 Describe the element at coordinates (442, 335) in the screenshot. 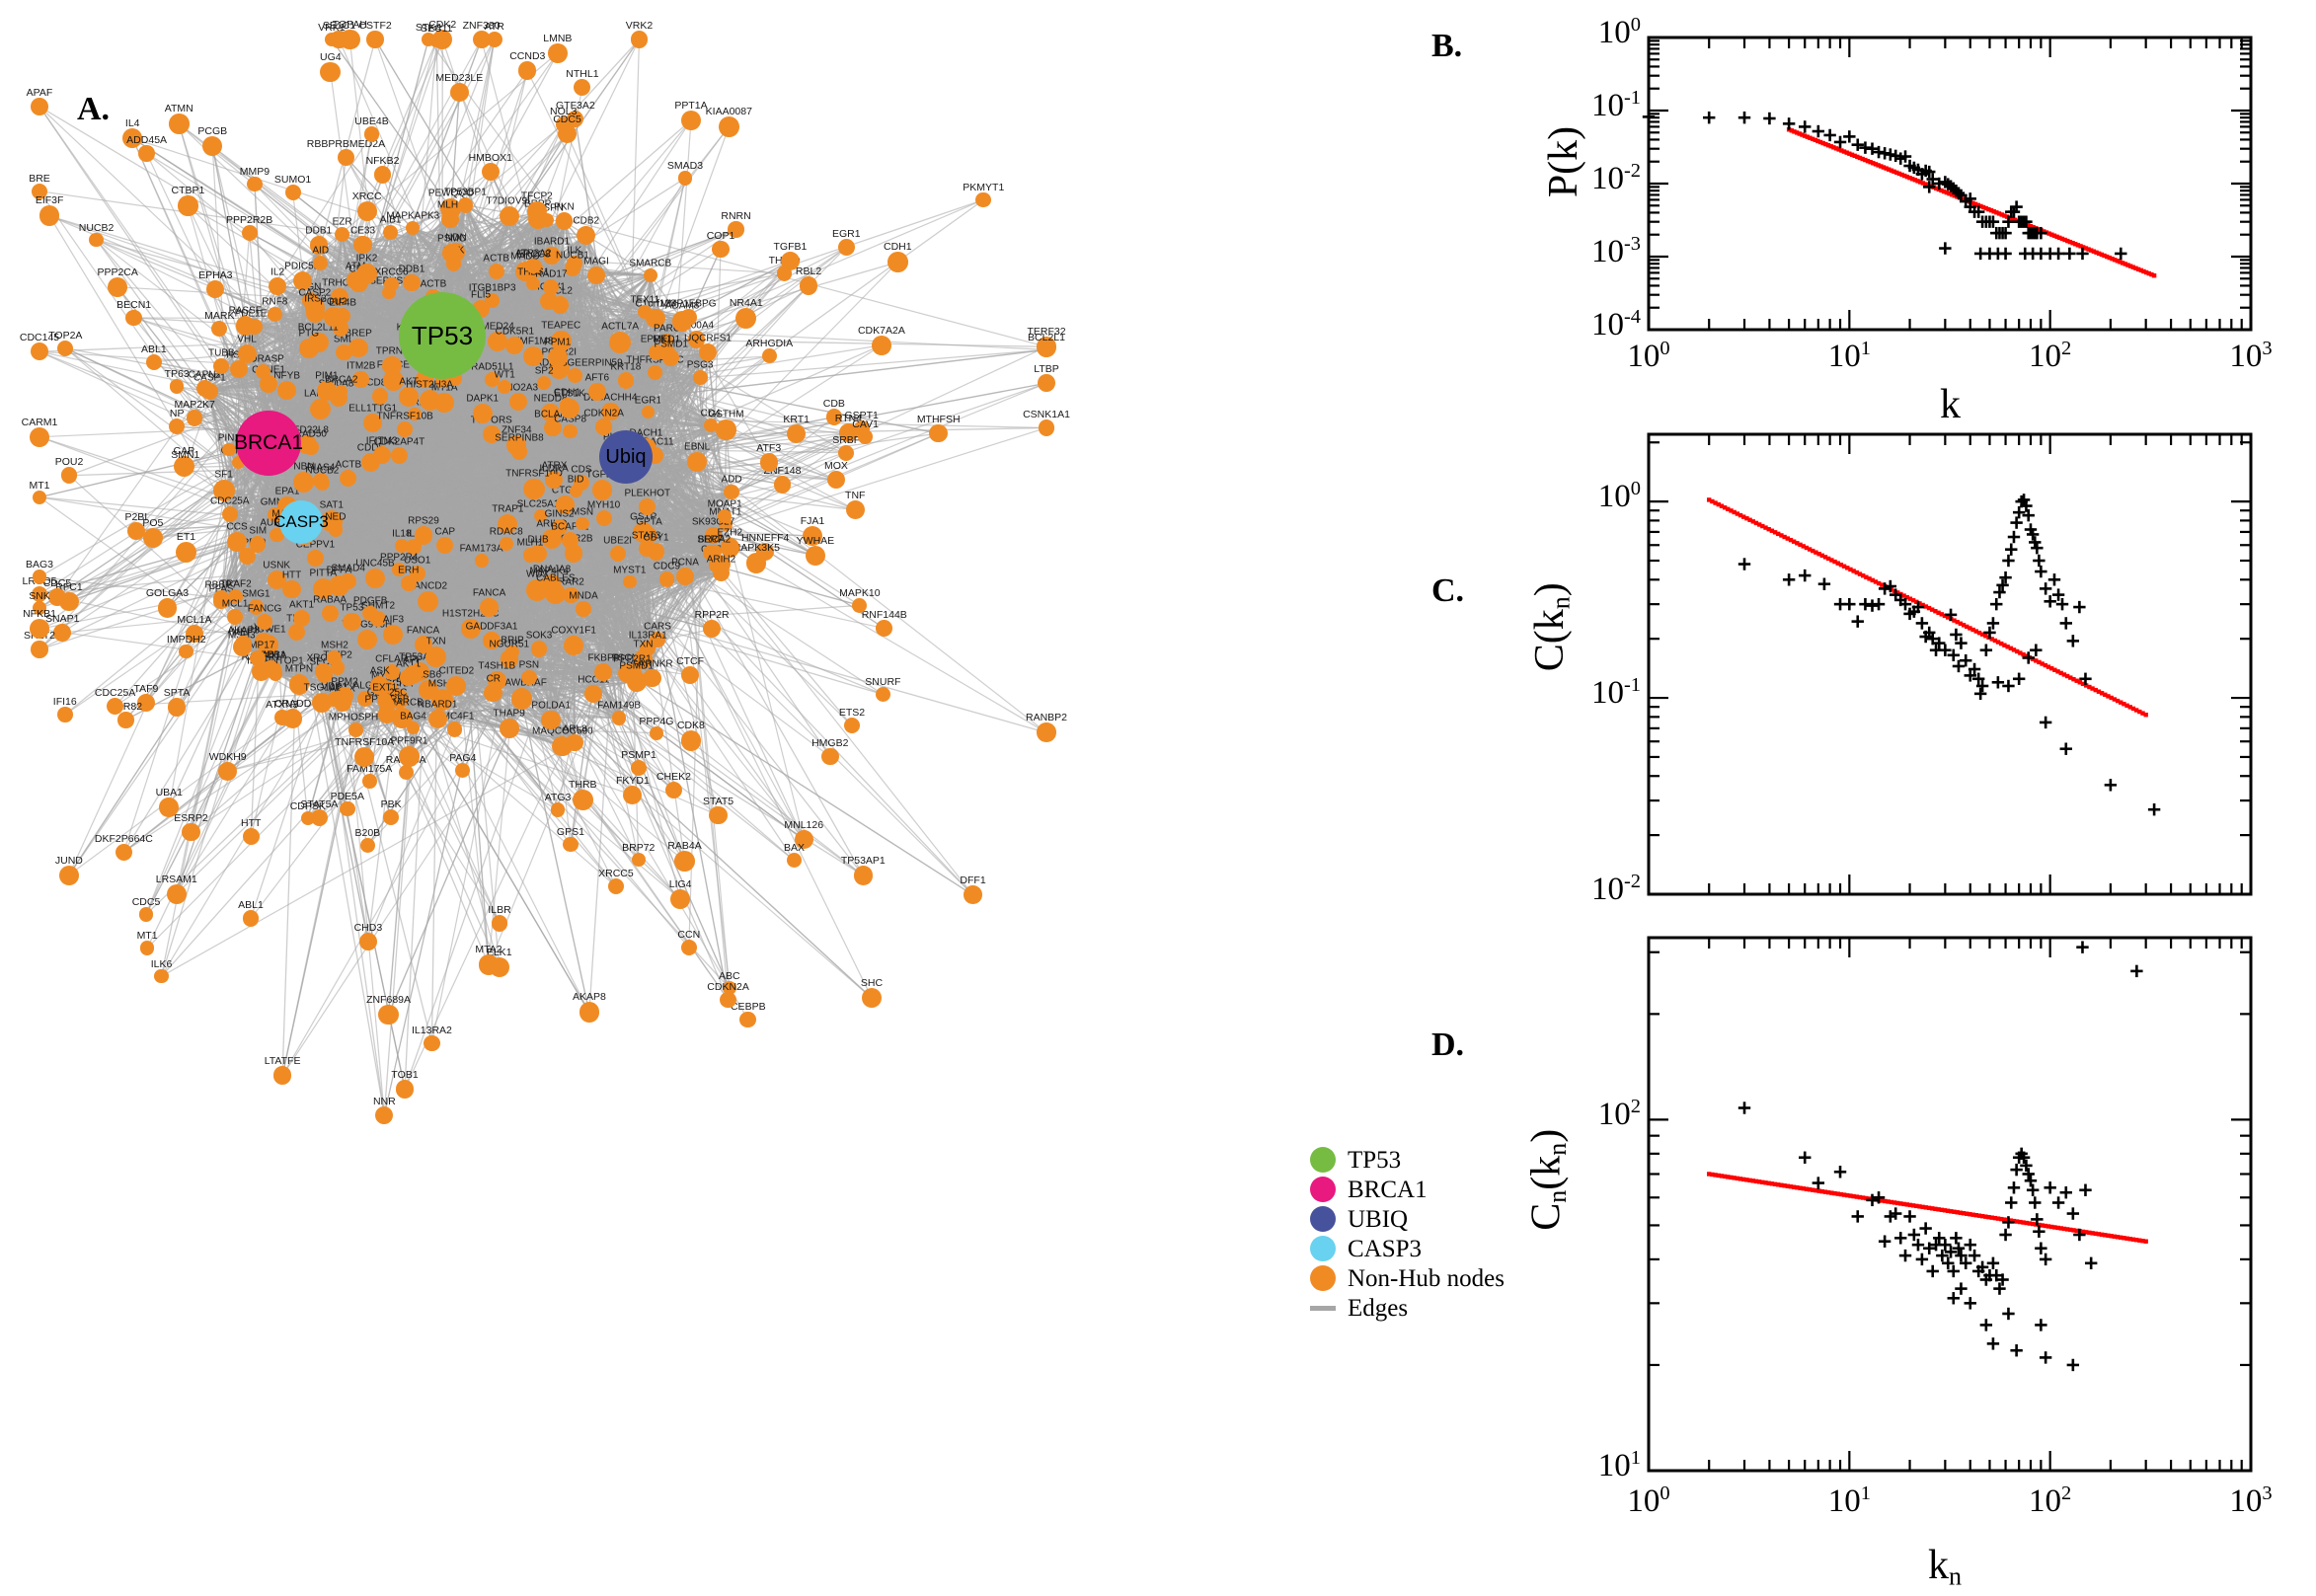

I see `hub-node-tp53: TP53` at that location.